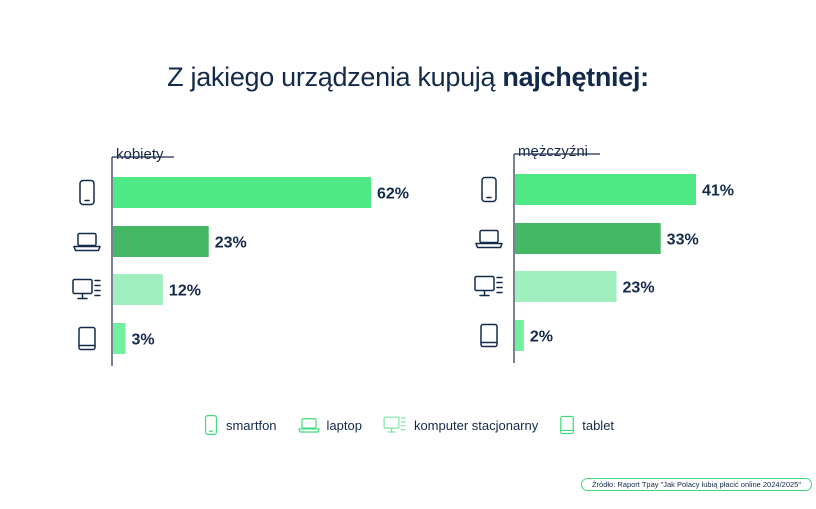  I want to click on legend-label: smartfon, so click(251, 425).